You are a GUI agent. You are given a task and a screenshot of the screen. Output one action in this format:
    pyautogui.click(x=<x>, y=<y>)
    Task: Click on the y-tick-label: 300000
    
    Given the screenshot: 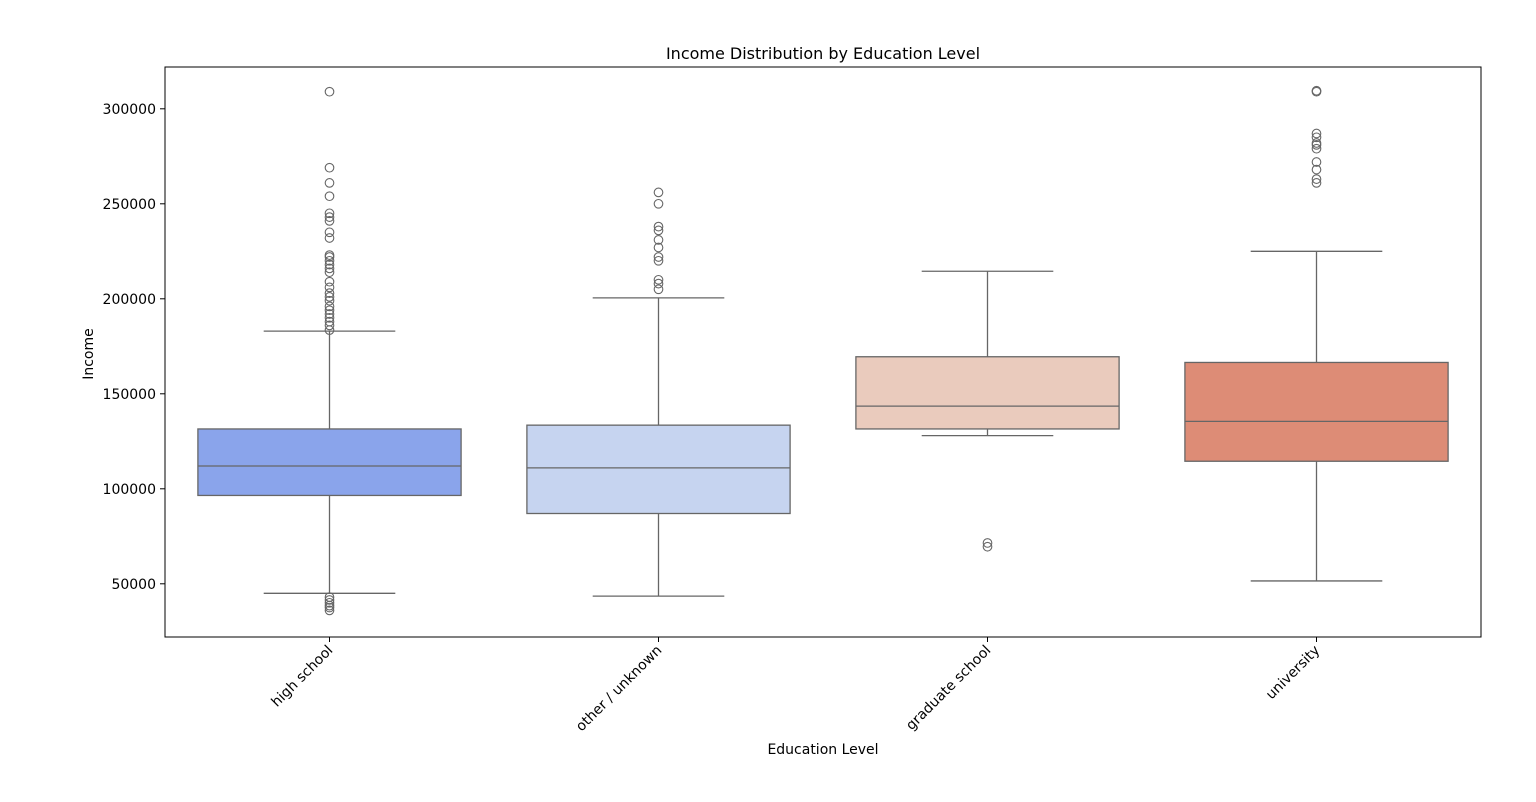 What is the action you would take?
    pyautogui.click(x=129, y=110)
    